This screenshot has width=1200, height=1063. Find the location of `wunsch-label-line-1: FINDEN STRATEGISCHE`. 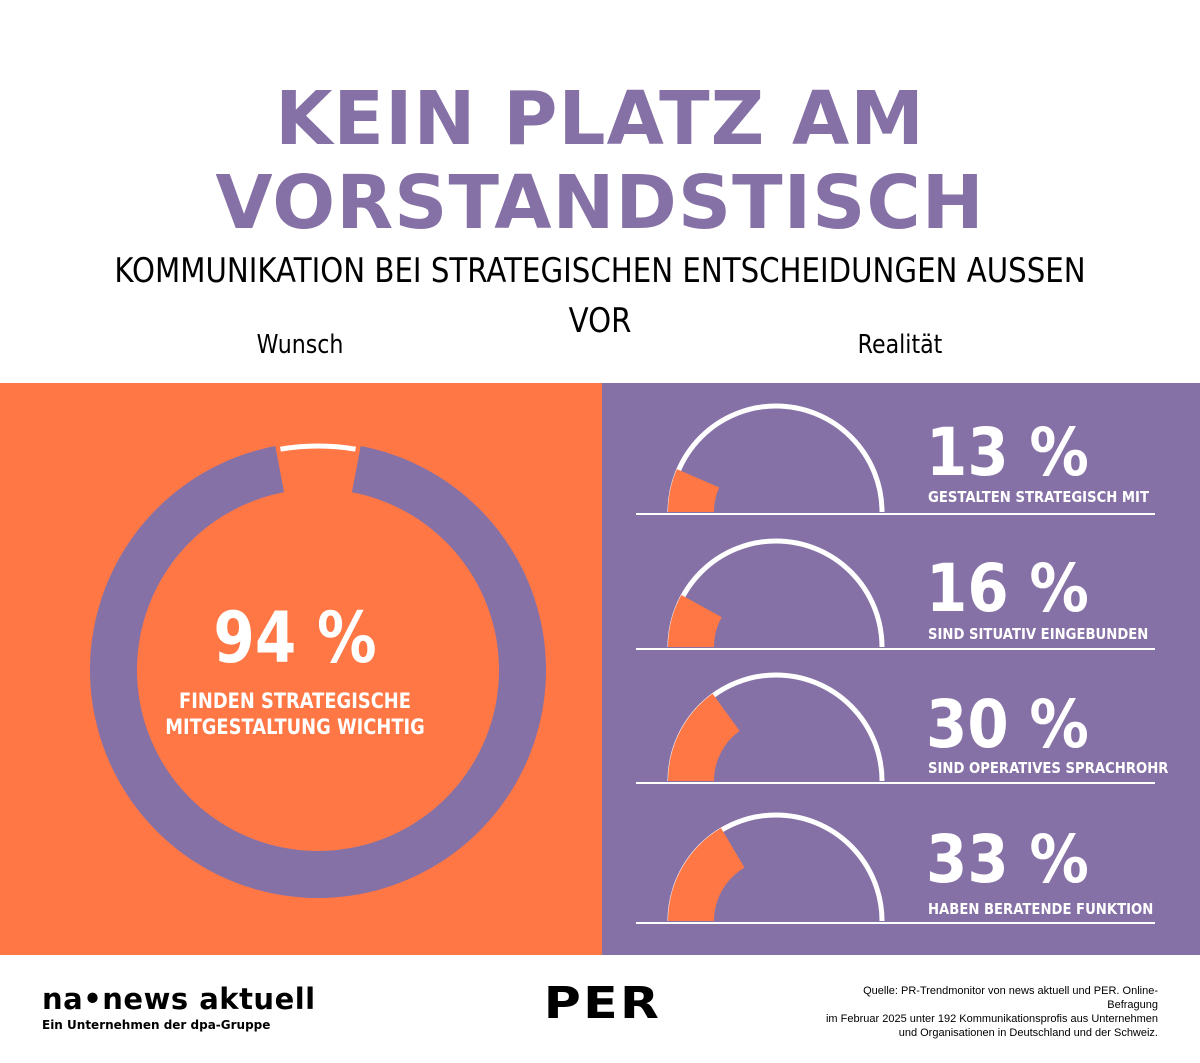

wunsch-label-line-1: FINDEN STRATEGISCHE is located at coordinates (295, 701).